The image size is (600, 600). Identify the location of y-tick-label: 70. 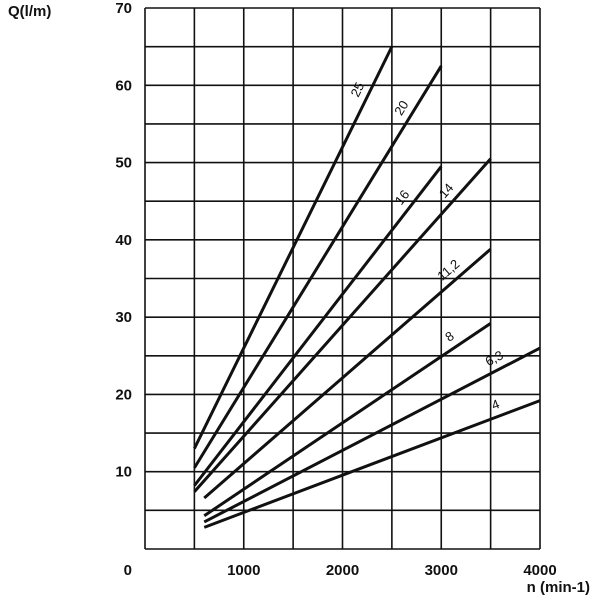
(123, 8).